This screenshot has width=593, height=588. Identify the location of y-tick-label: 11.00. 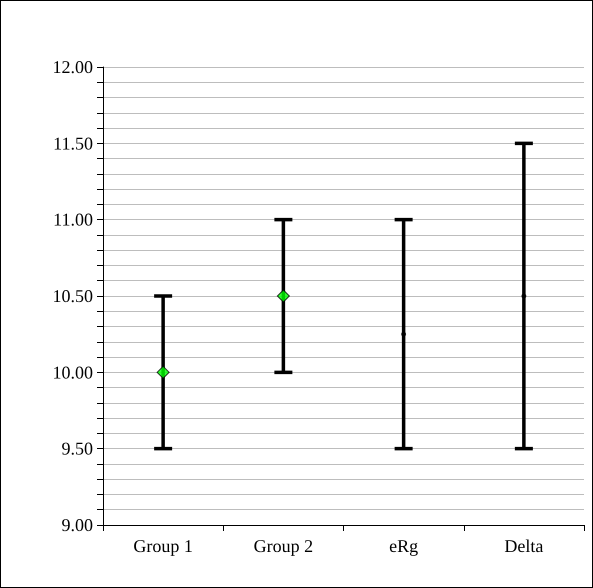
(73, 220).